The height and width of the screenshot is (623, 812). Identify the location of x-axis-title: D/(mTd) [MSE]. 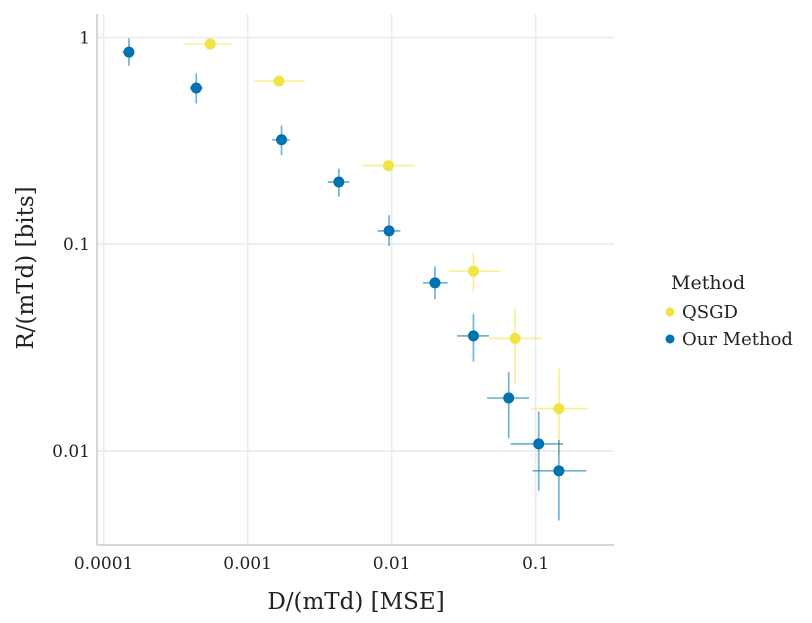
(355, 602).